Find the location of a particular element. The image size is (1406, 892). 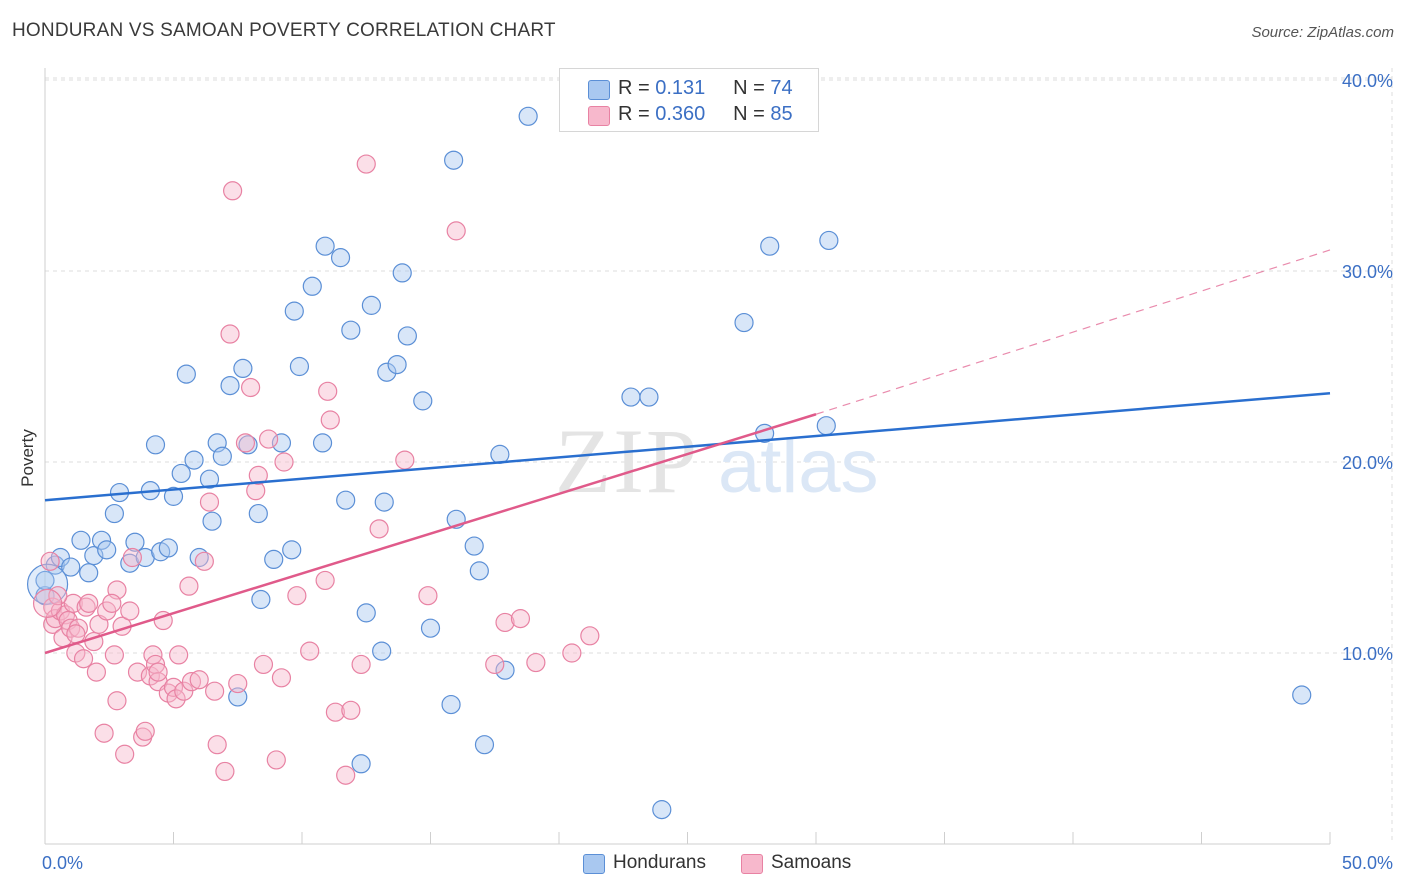

correlation-legend: R = 0.131 N = 74 R = 0.360 N = 85 is located at coordinates (689, 100).